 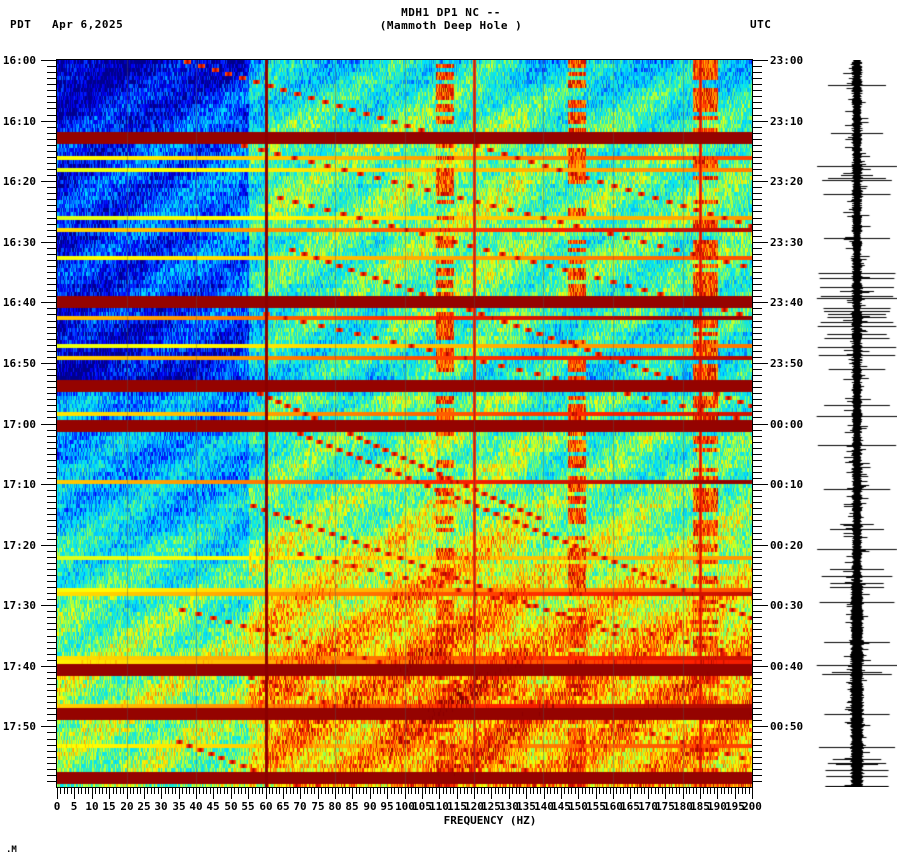 I want to click on y-tick-label-left: 17:50, so click(x=19, y=726).